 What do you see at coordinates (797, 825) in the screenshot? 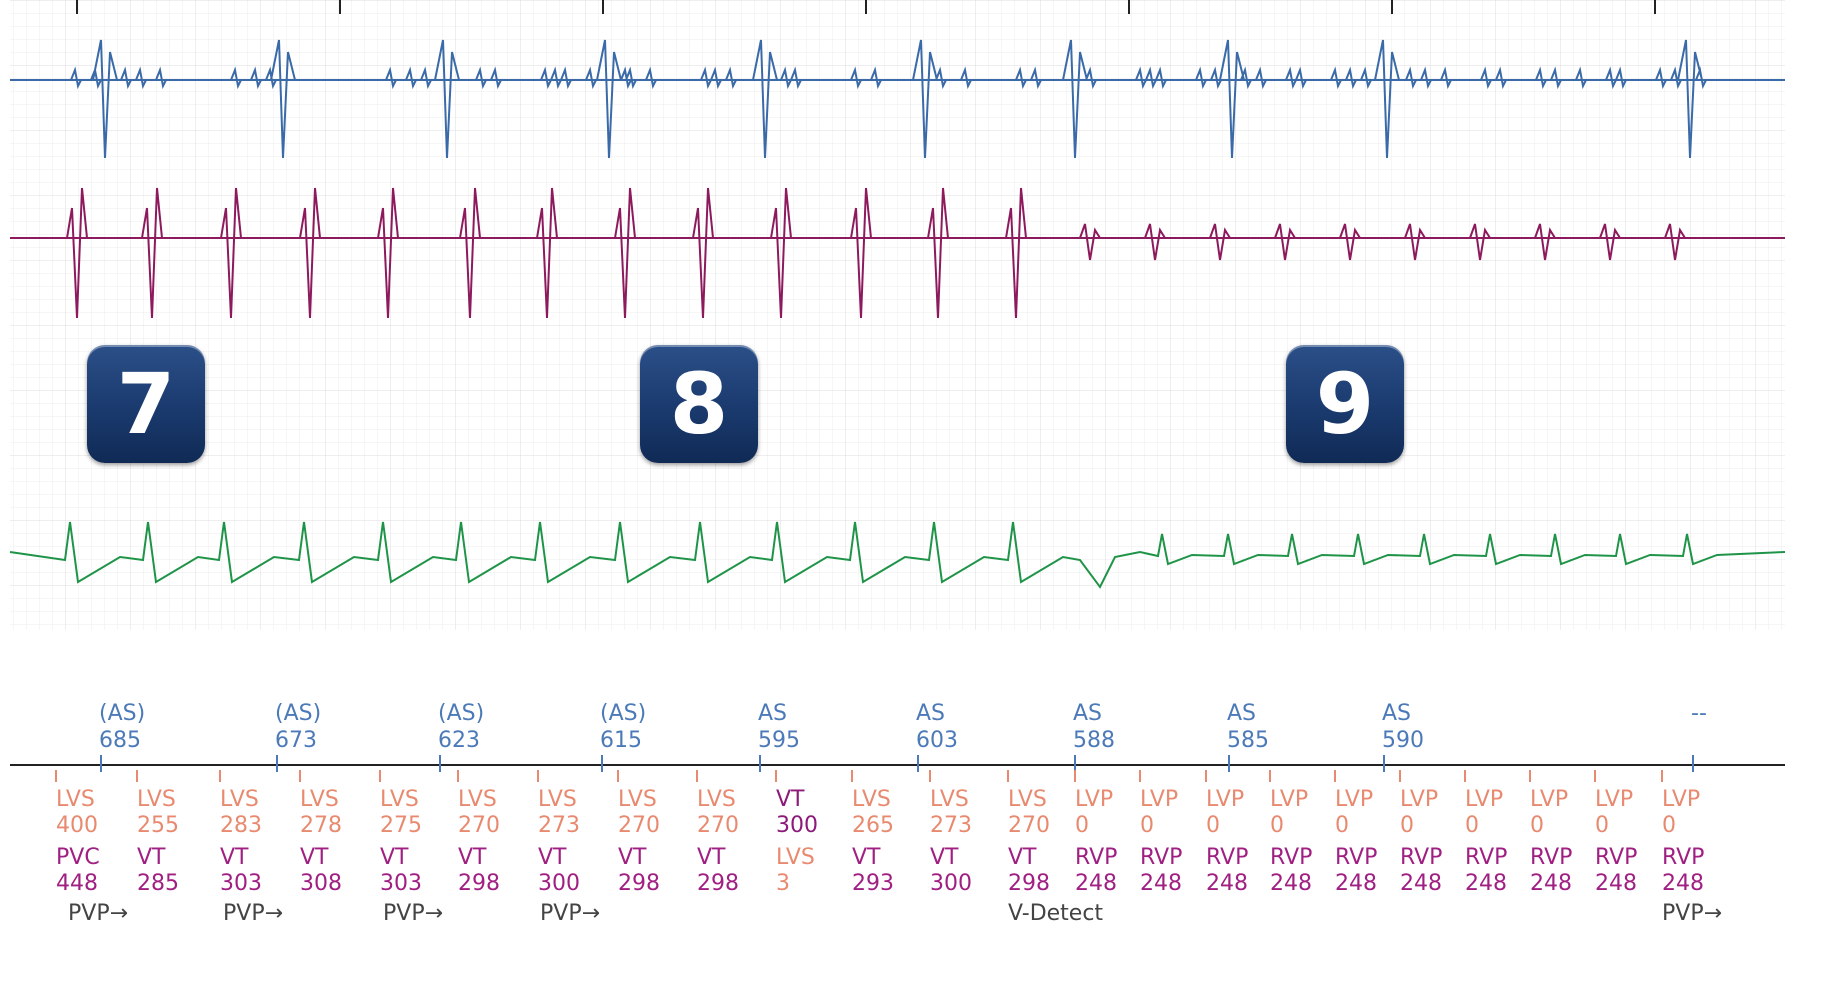
I see `lv-marker-value: 300` at bounding box center [797, 825].